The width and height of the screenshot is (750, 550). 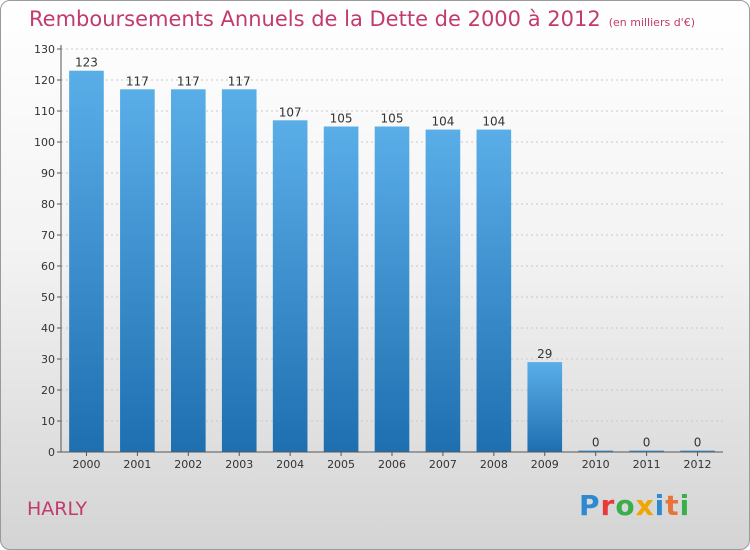 What do you see at coordinates (544, 354) in the screenshot?
I see `data-label-2009: 29` at bounding box center [544, 354].